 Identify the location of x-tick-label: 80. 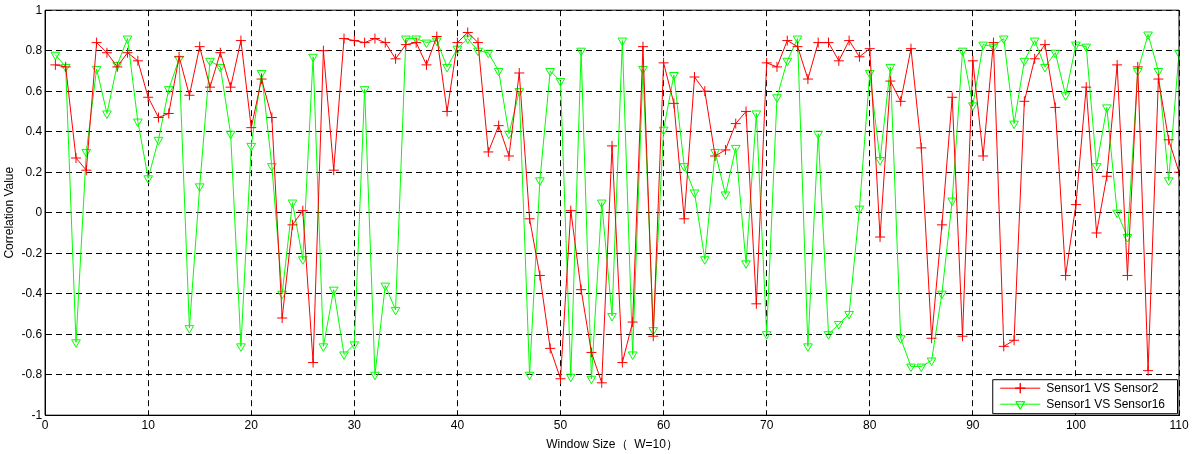
(870, 424).